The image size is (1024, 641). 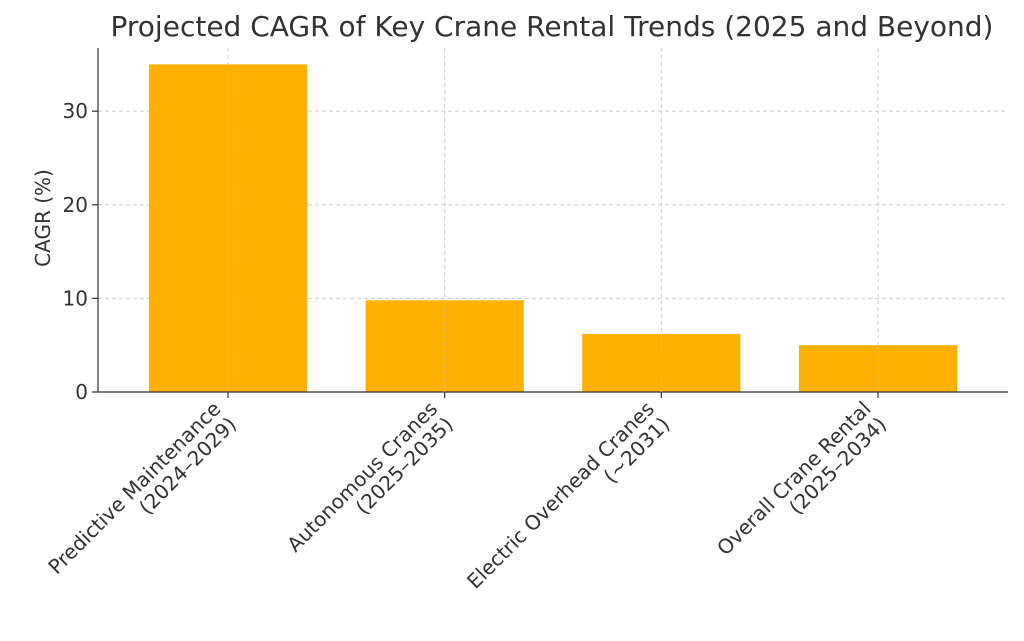 What do you see at coordinates (75, 111) in the screenshot?
I see `y-tick-label: 30` at bounding box center [75, 111].